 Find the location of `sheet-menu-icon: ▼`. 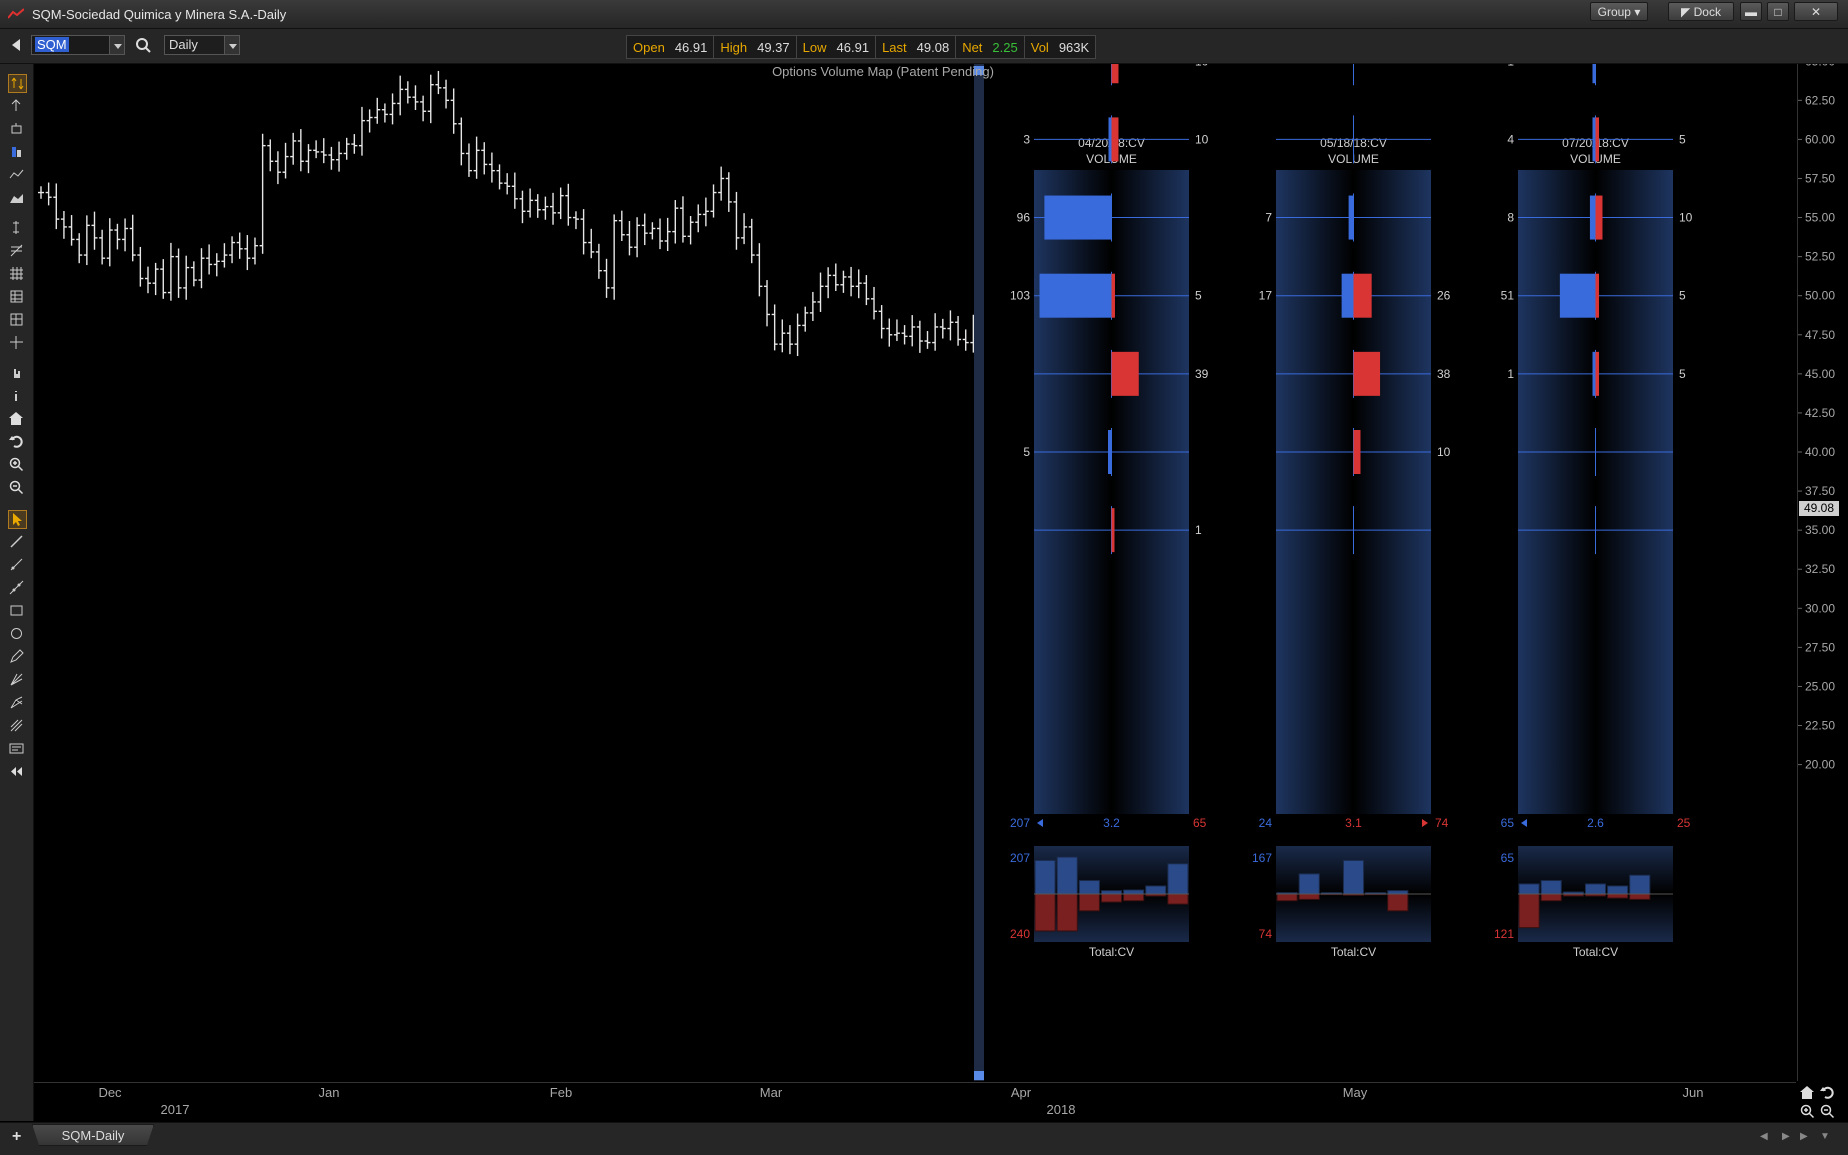

sheet-menu-icon: ▼ is located at coordinates (1825, 1136).